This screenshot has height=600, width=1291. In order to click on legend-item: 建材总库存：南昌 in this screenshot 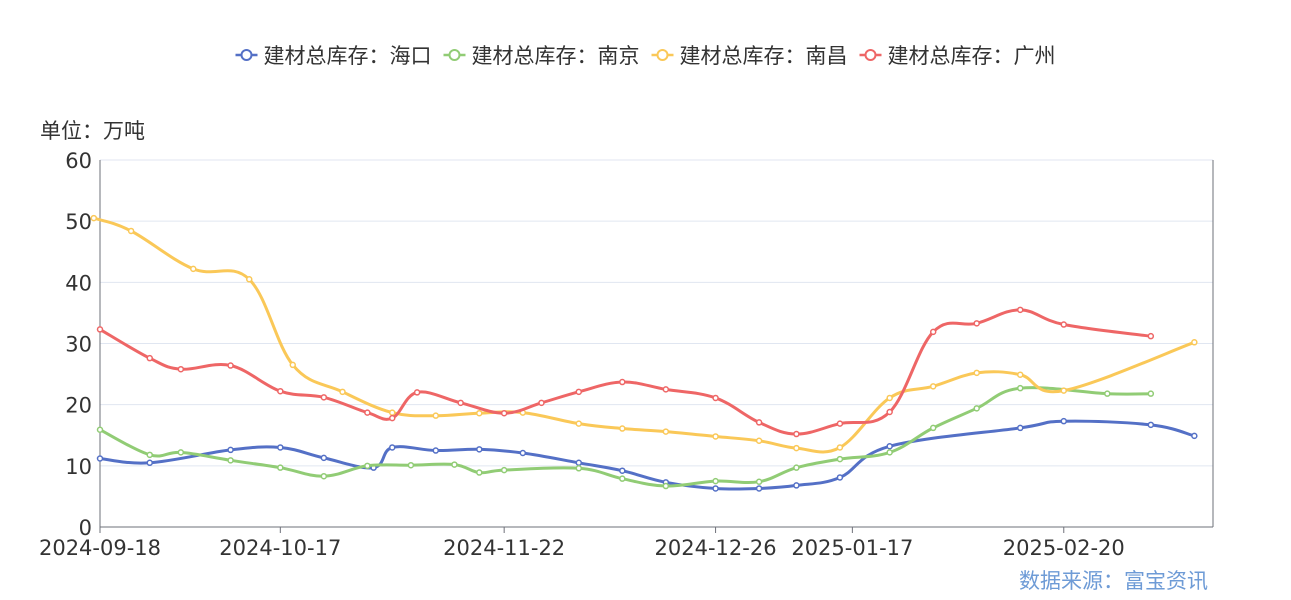, I will do `click(749, 56)`.